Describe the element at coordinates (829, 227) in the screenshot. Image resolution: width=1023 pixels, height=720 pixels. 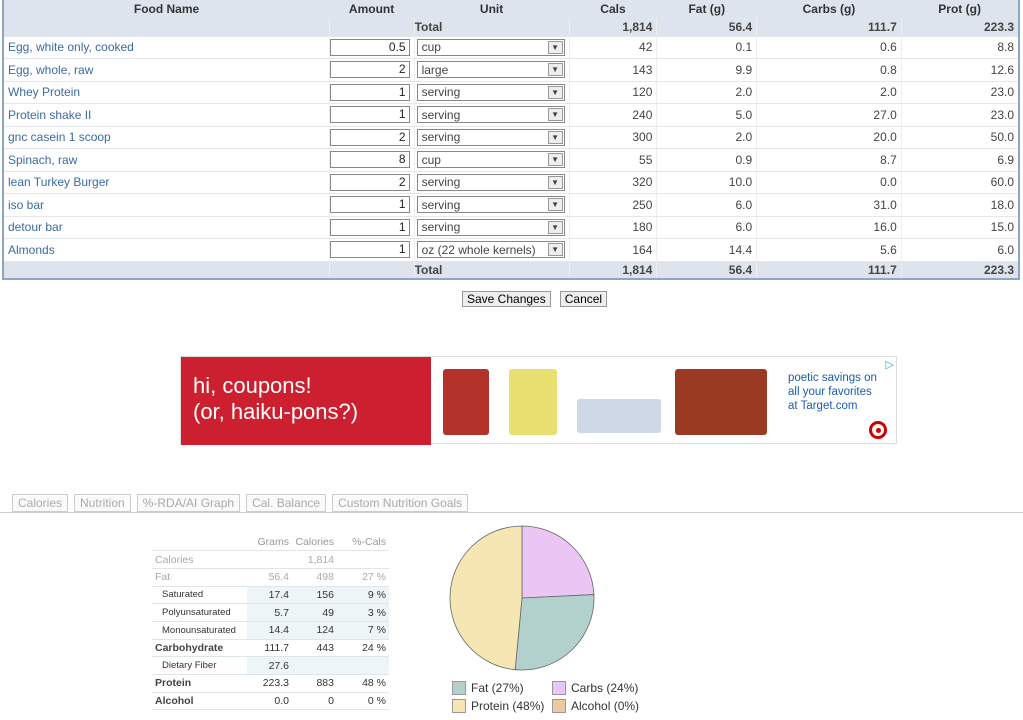
I see `carbs-cell: 16.0` at that location.